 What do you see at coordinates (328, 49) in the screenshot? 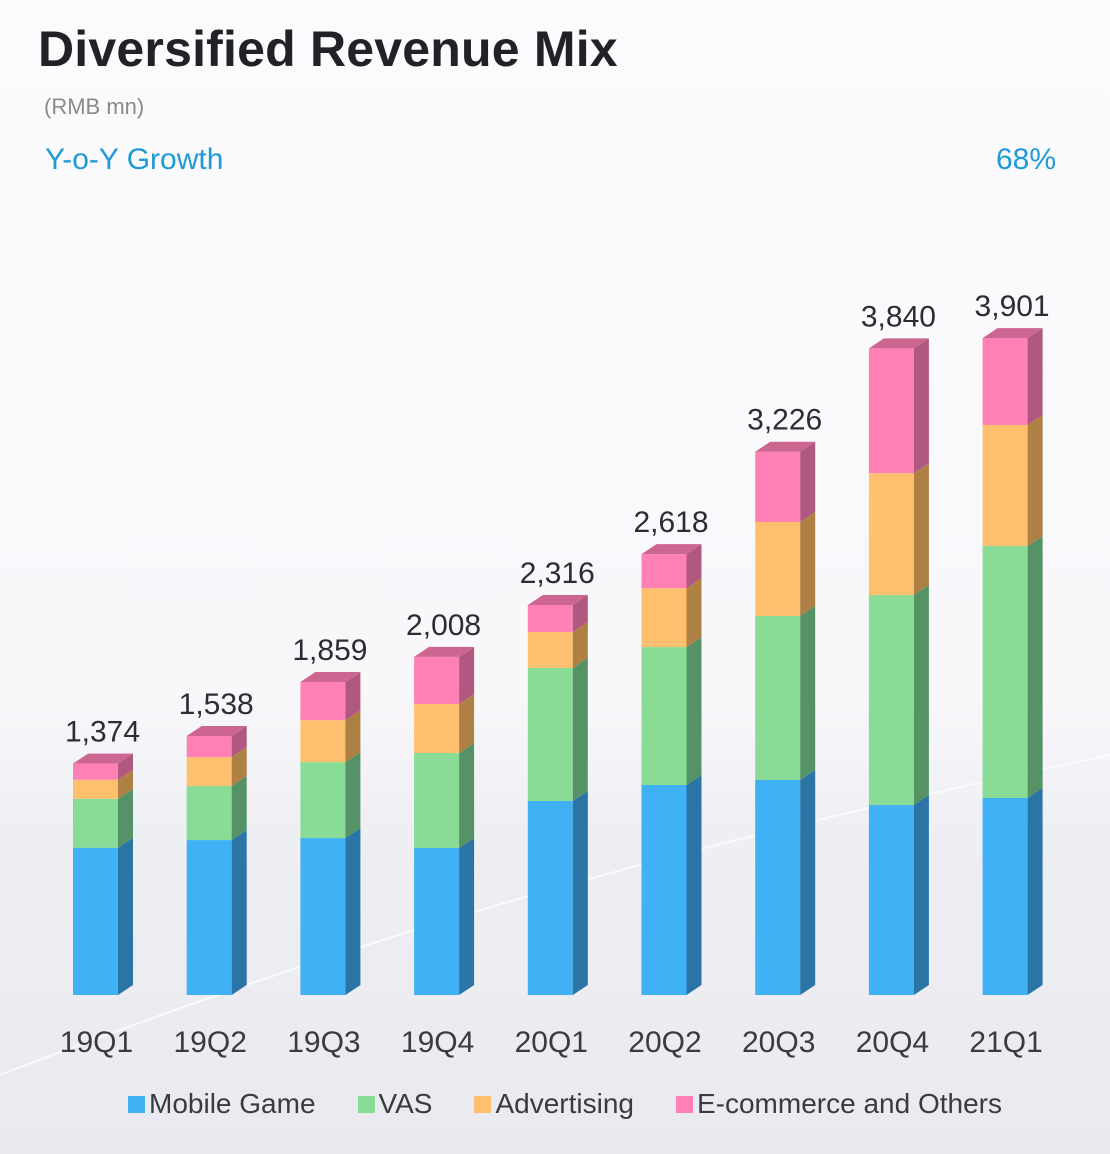
I see `page-title: Diversified Revenue Mix` at bounding box center [328, 49].